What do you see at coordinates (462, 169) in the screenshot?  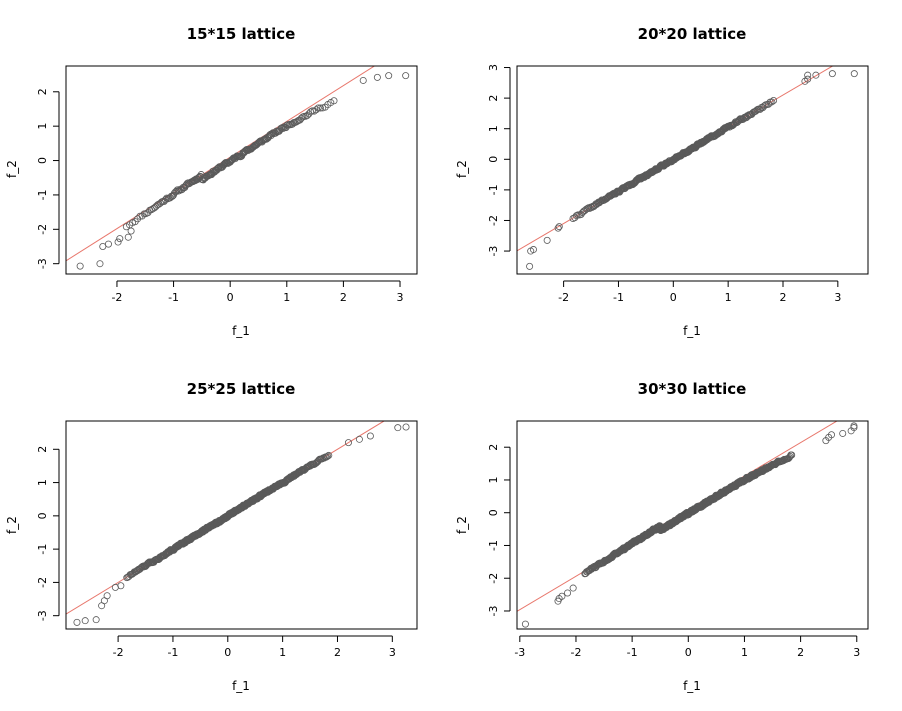 I see `panel-2-ylabel: f_2` at bounding box center [462, 169].